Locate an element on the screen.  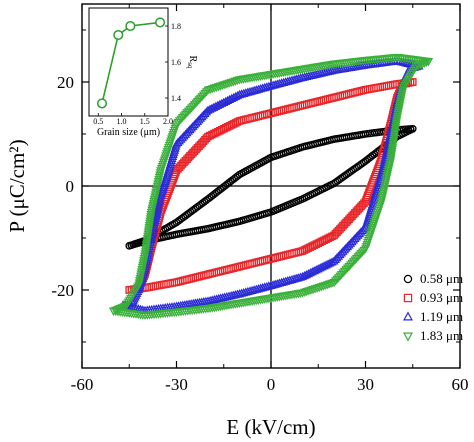
legend-label: 1.19 μm is located at coordinates (441, 316).